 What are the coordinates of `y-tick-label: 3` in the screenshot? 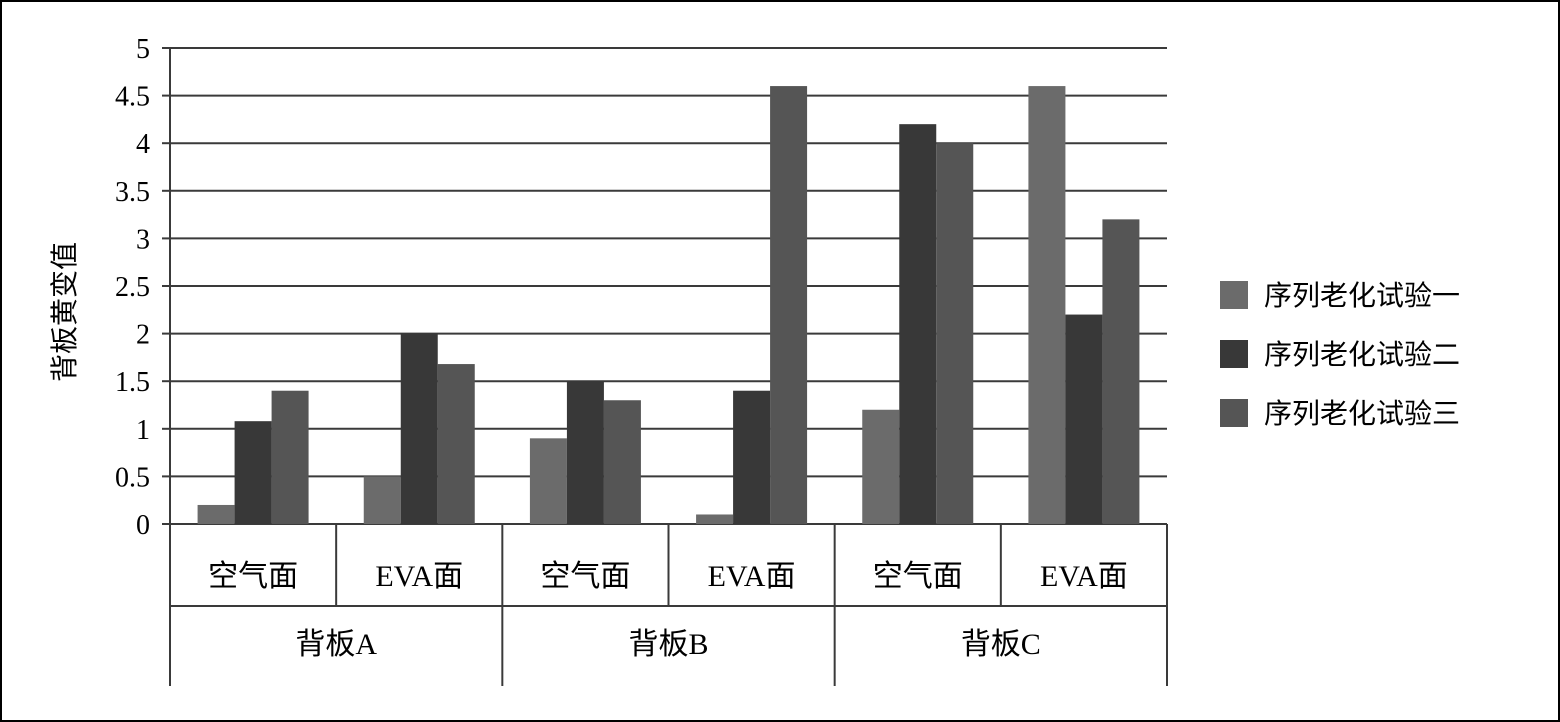 It's located at (143, 239).